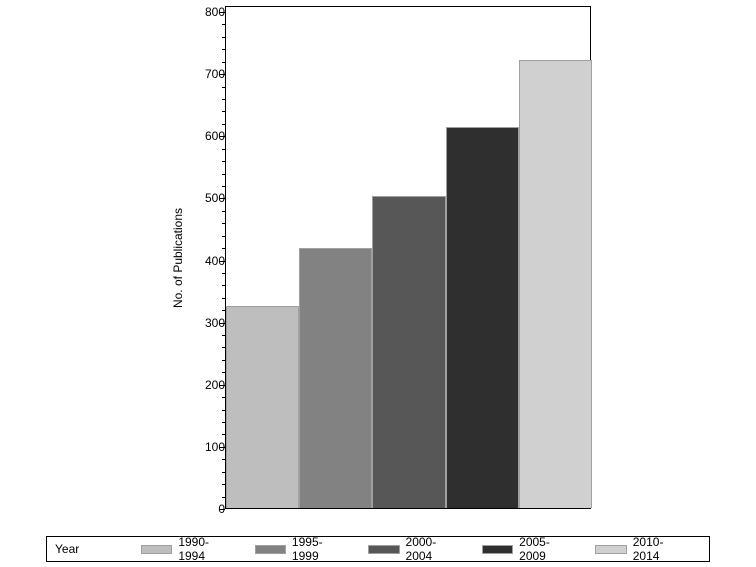 The image size is (756, 567). What do you see at coordinates (263, 407) in the screenshot?
I see `bar-1990-1994` at bounding box center [263, 407].